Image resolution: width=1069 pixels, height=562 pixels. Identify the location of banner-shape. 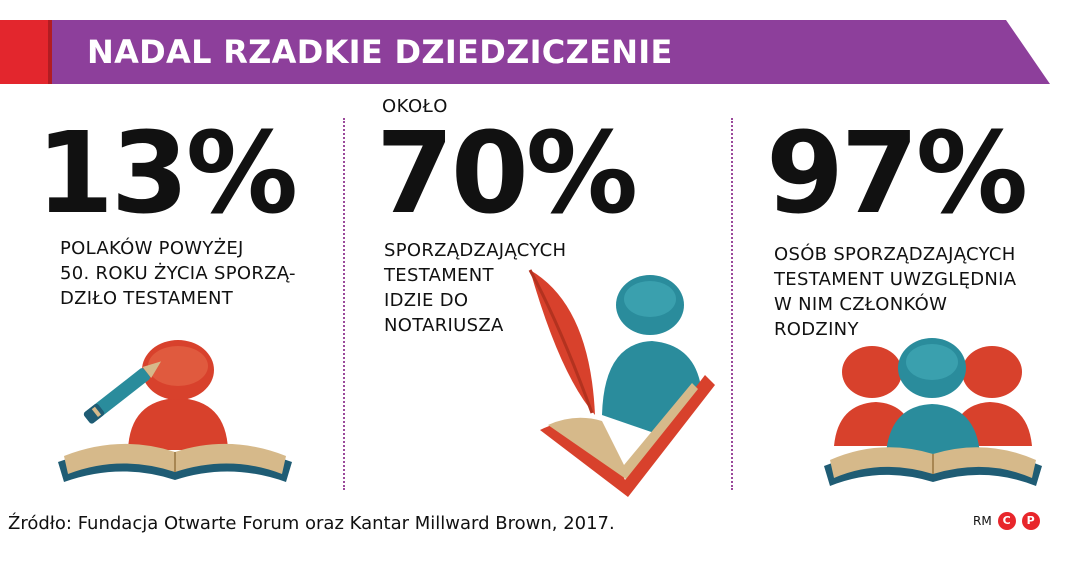
(525, 52).